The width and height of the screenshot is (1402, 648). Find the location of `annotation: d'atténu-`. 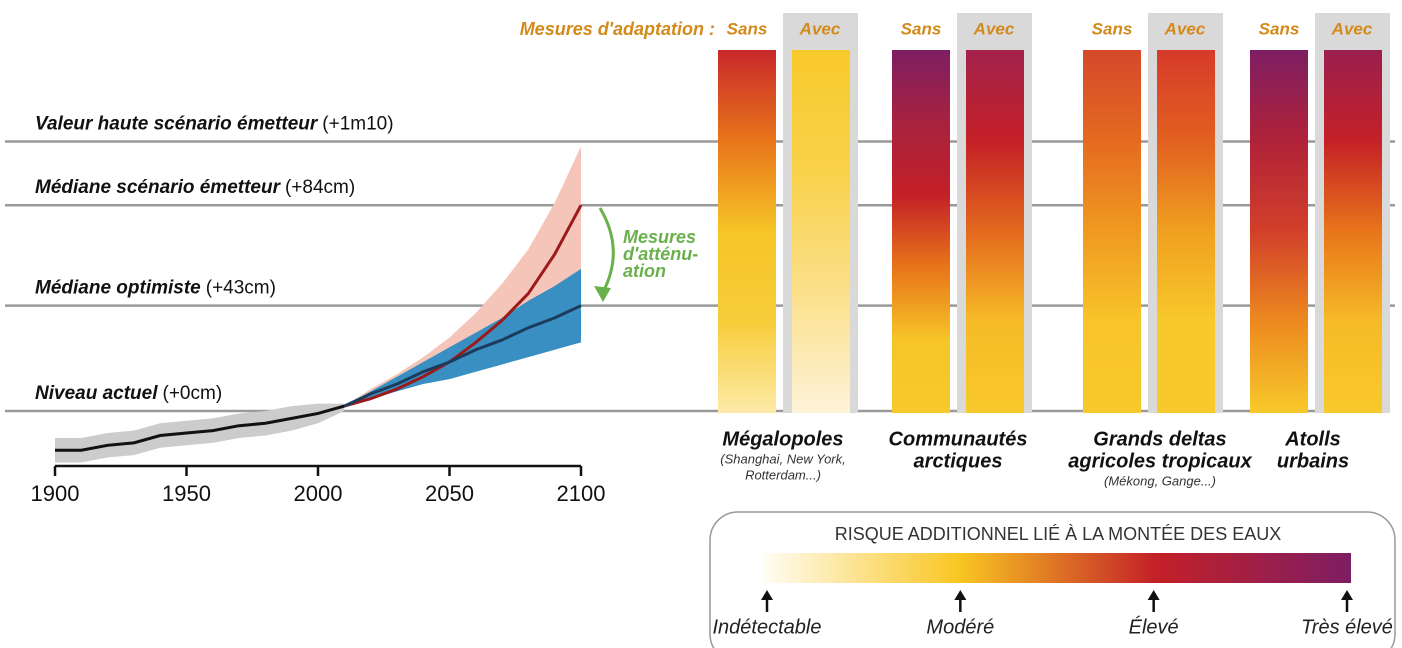

annotation: d'atténu- is located at coordinates (660, 254).